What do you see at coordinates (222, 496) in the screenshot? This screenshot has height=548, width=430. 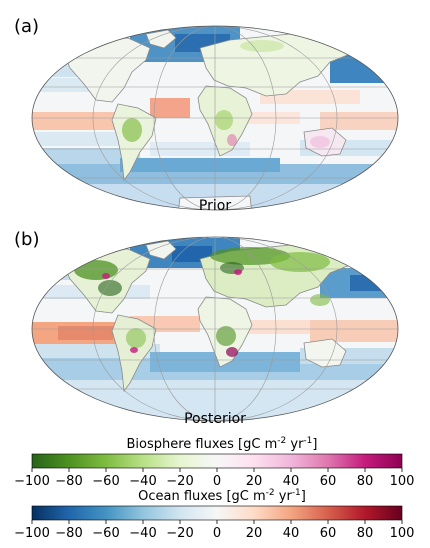 I see `colorbar-ocean-title: Ocean fluxes [gC m-2 yr-1]` at bounding box center [222, 496].